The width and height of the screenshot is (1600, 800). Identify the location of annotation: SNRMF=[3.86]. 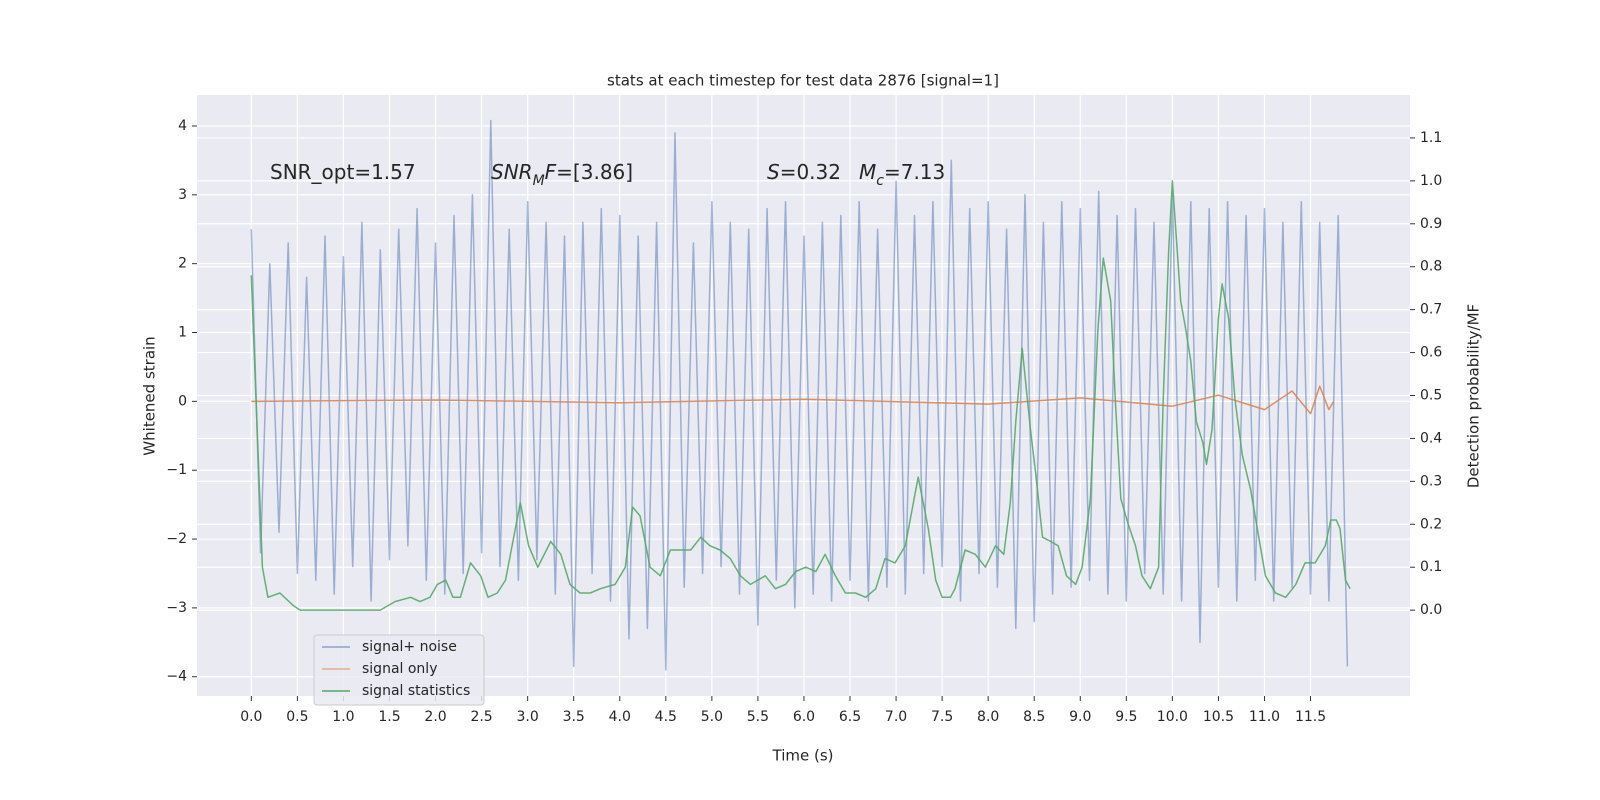
(562, 175).